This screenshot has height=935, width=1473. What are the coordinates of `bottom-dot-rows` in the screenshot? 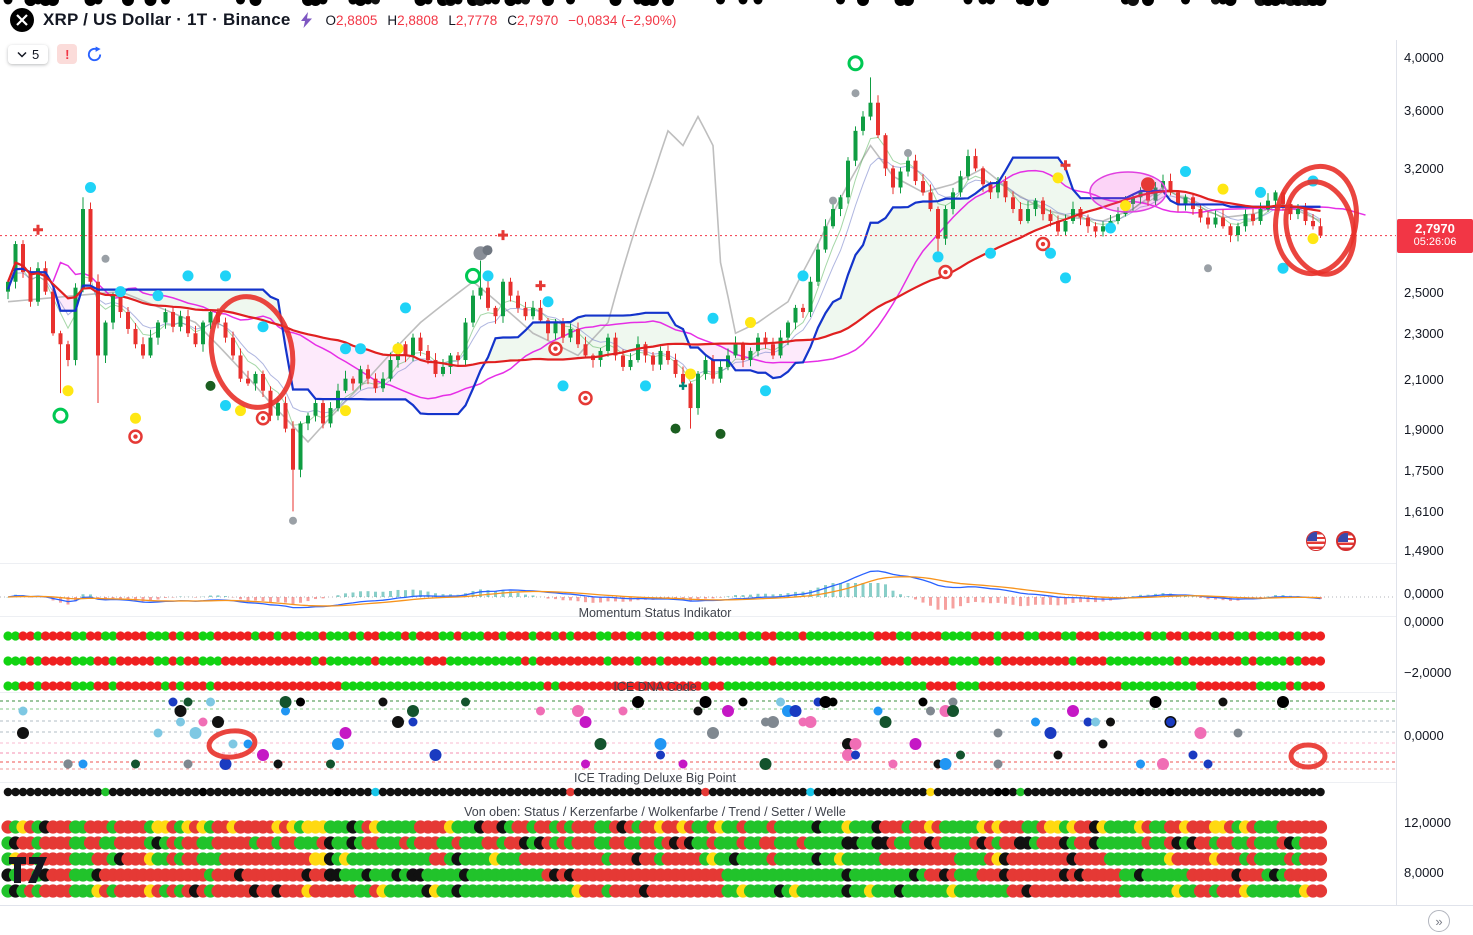 It's located at (664, 859).